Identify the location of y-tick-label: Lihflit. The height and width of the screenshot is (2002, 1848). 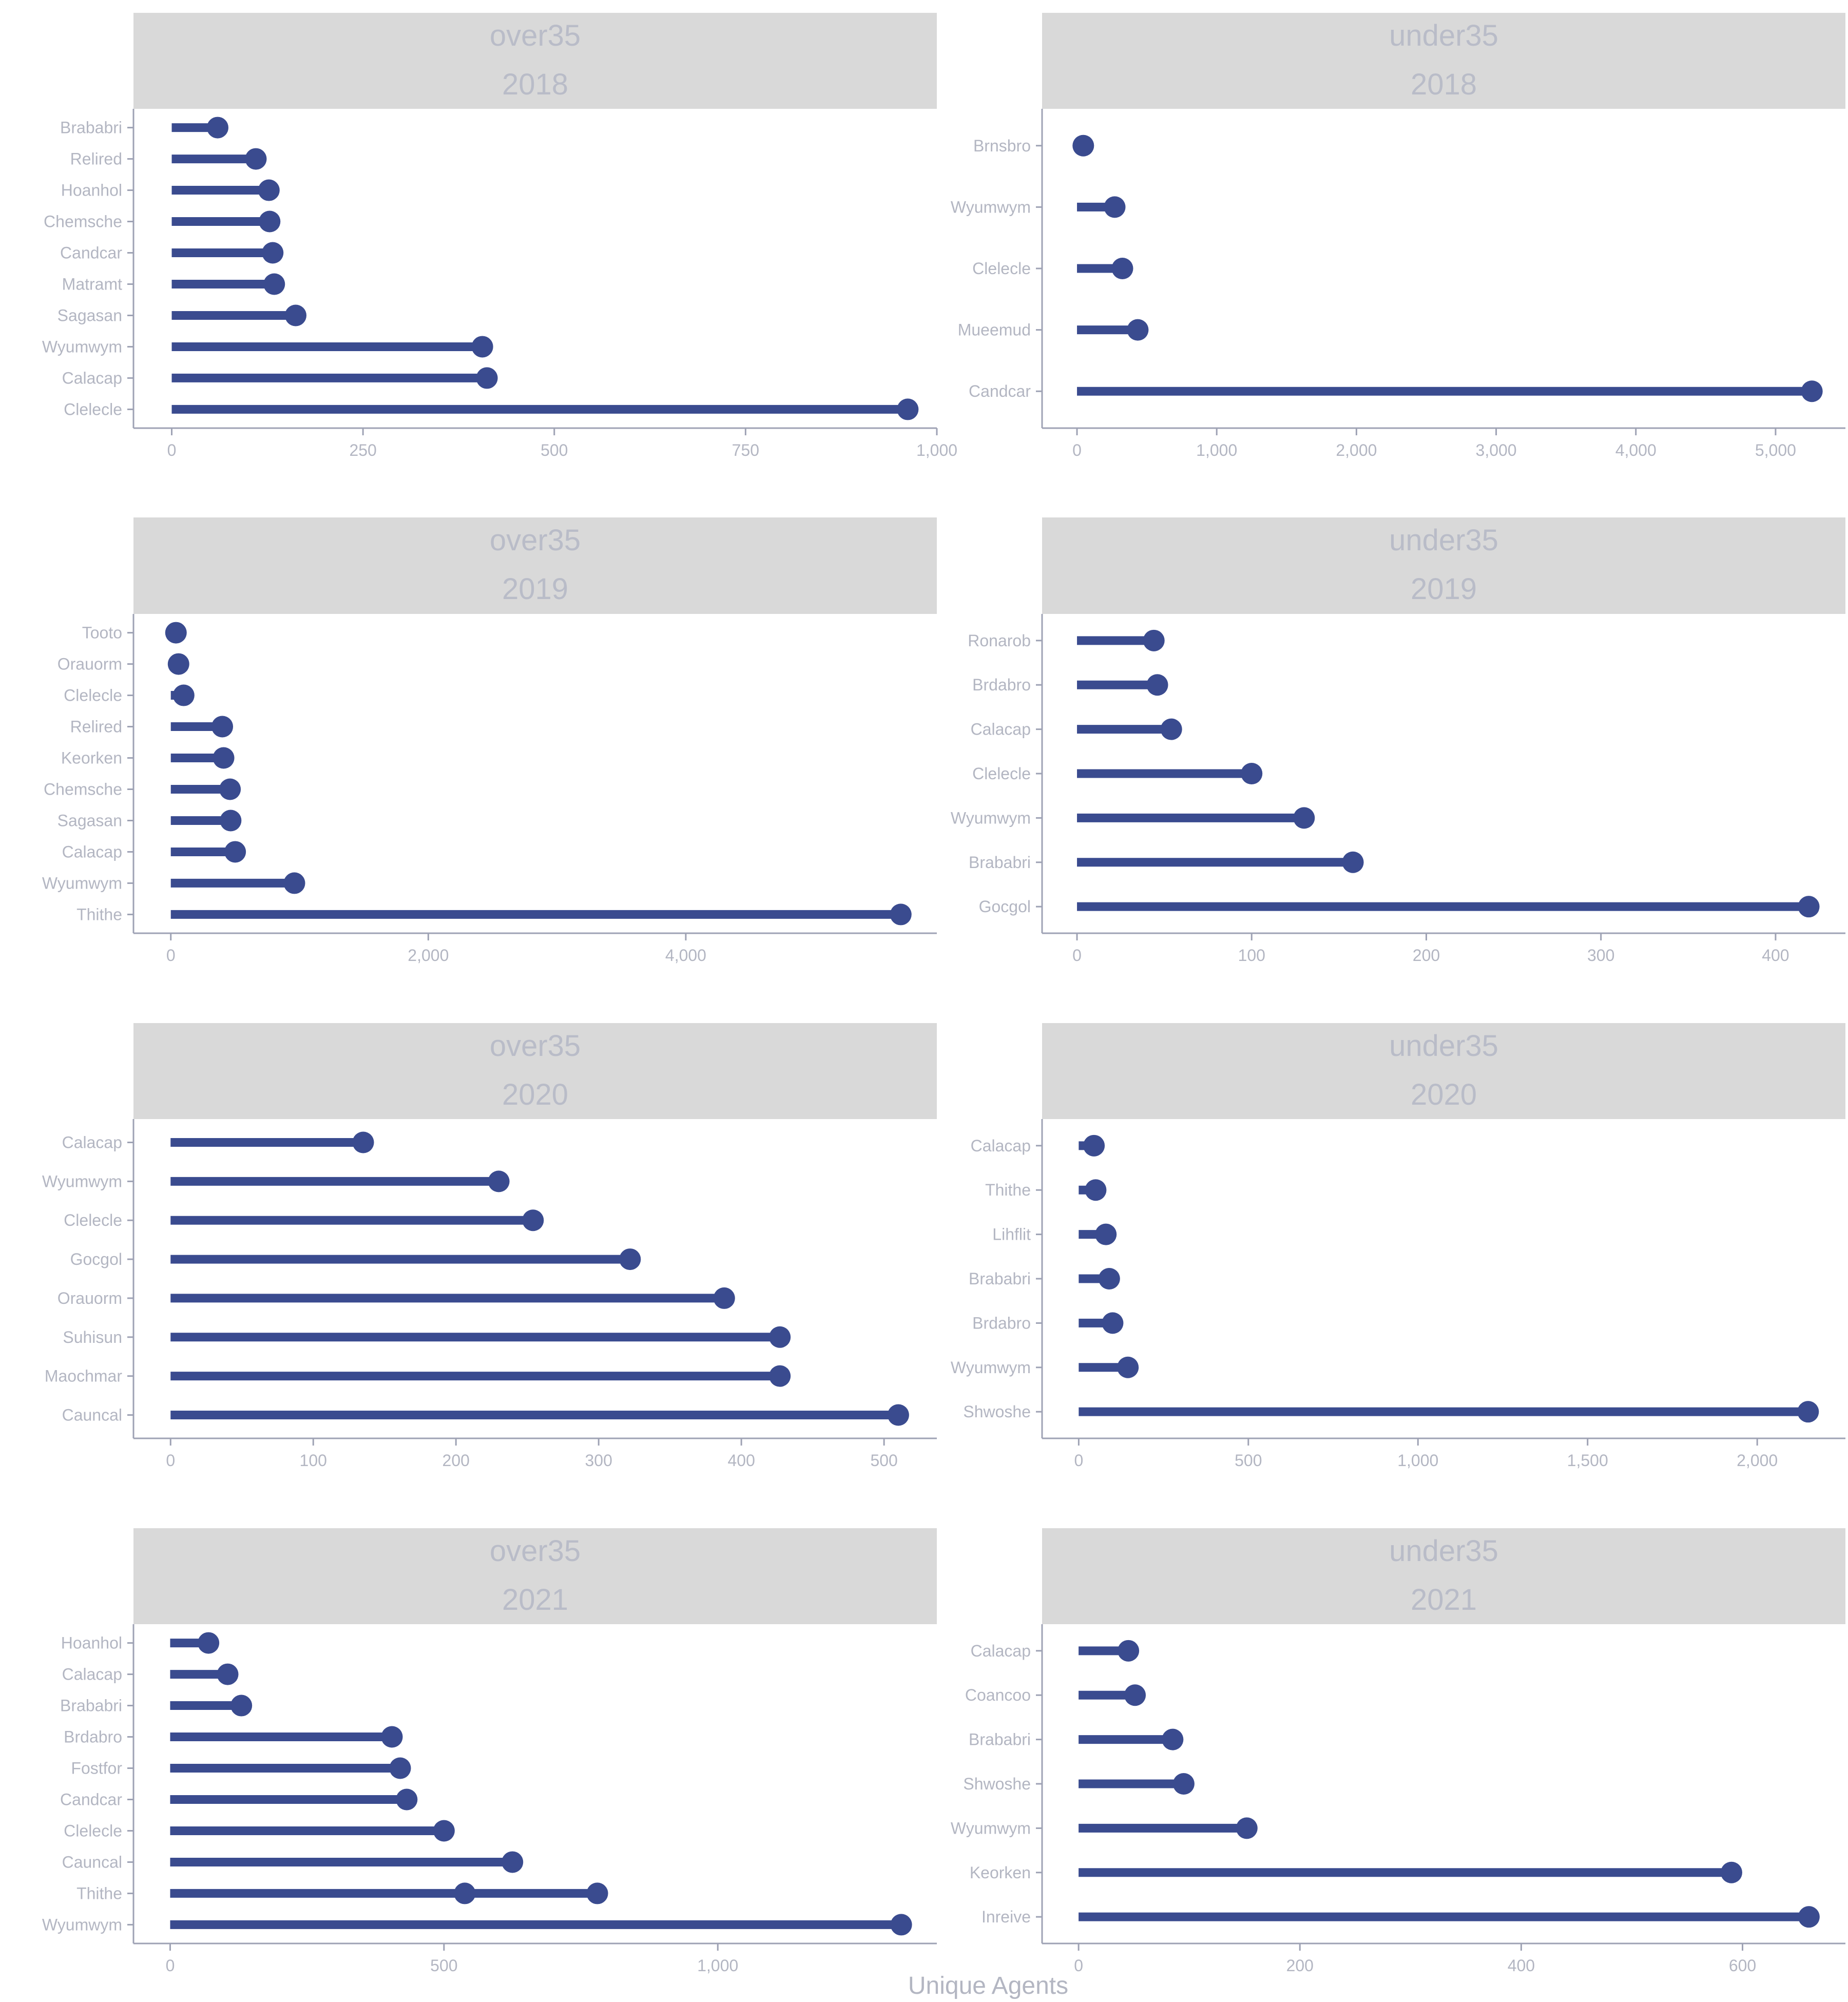
(1011, 1234).